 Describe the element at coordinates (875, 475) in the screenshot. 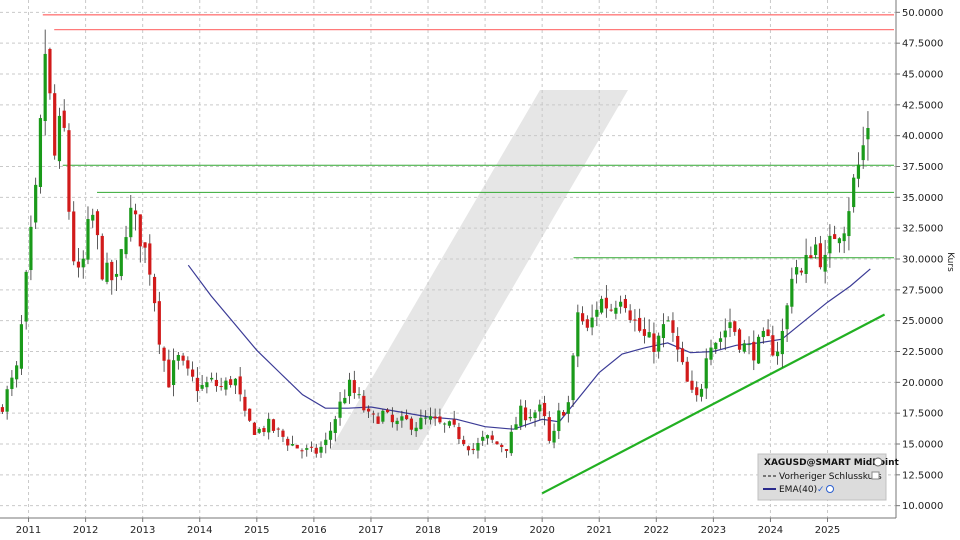

I see `legend-checkbox-previous-close` at that location.